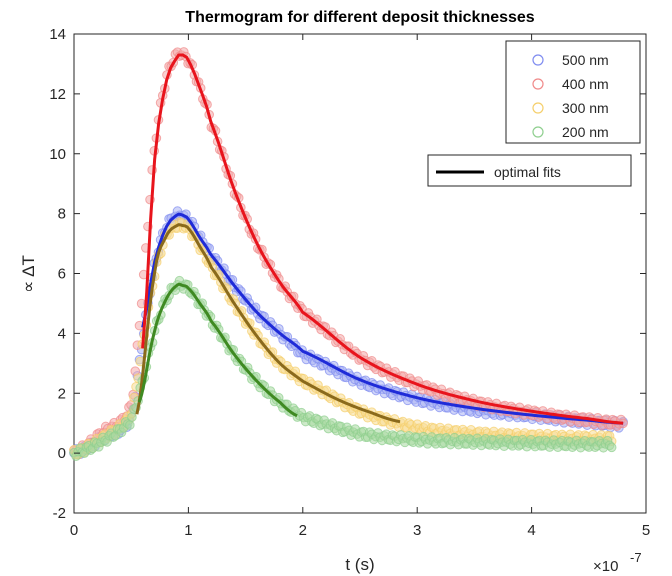 The height and width of the screenshot is (576, 672). Describe the element at coordinates (188, 530) in the screenshot. I see `x-tick-label: 1` at that location.